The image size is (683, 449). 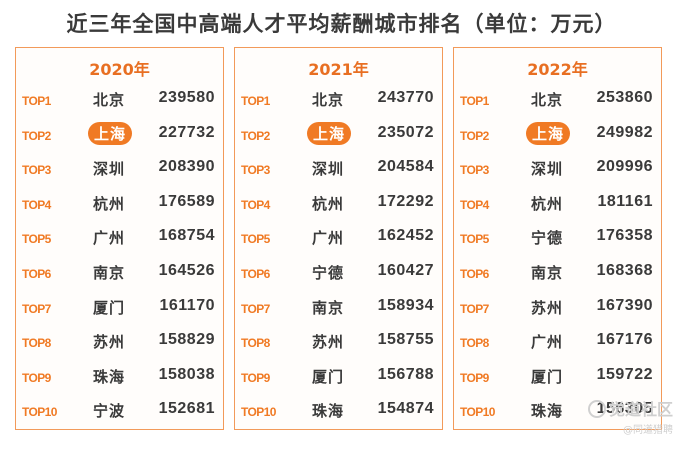 I want to click on table-row: TOP4 杭州 176589, so click(x=119, y=206).